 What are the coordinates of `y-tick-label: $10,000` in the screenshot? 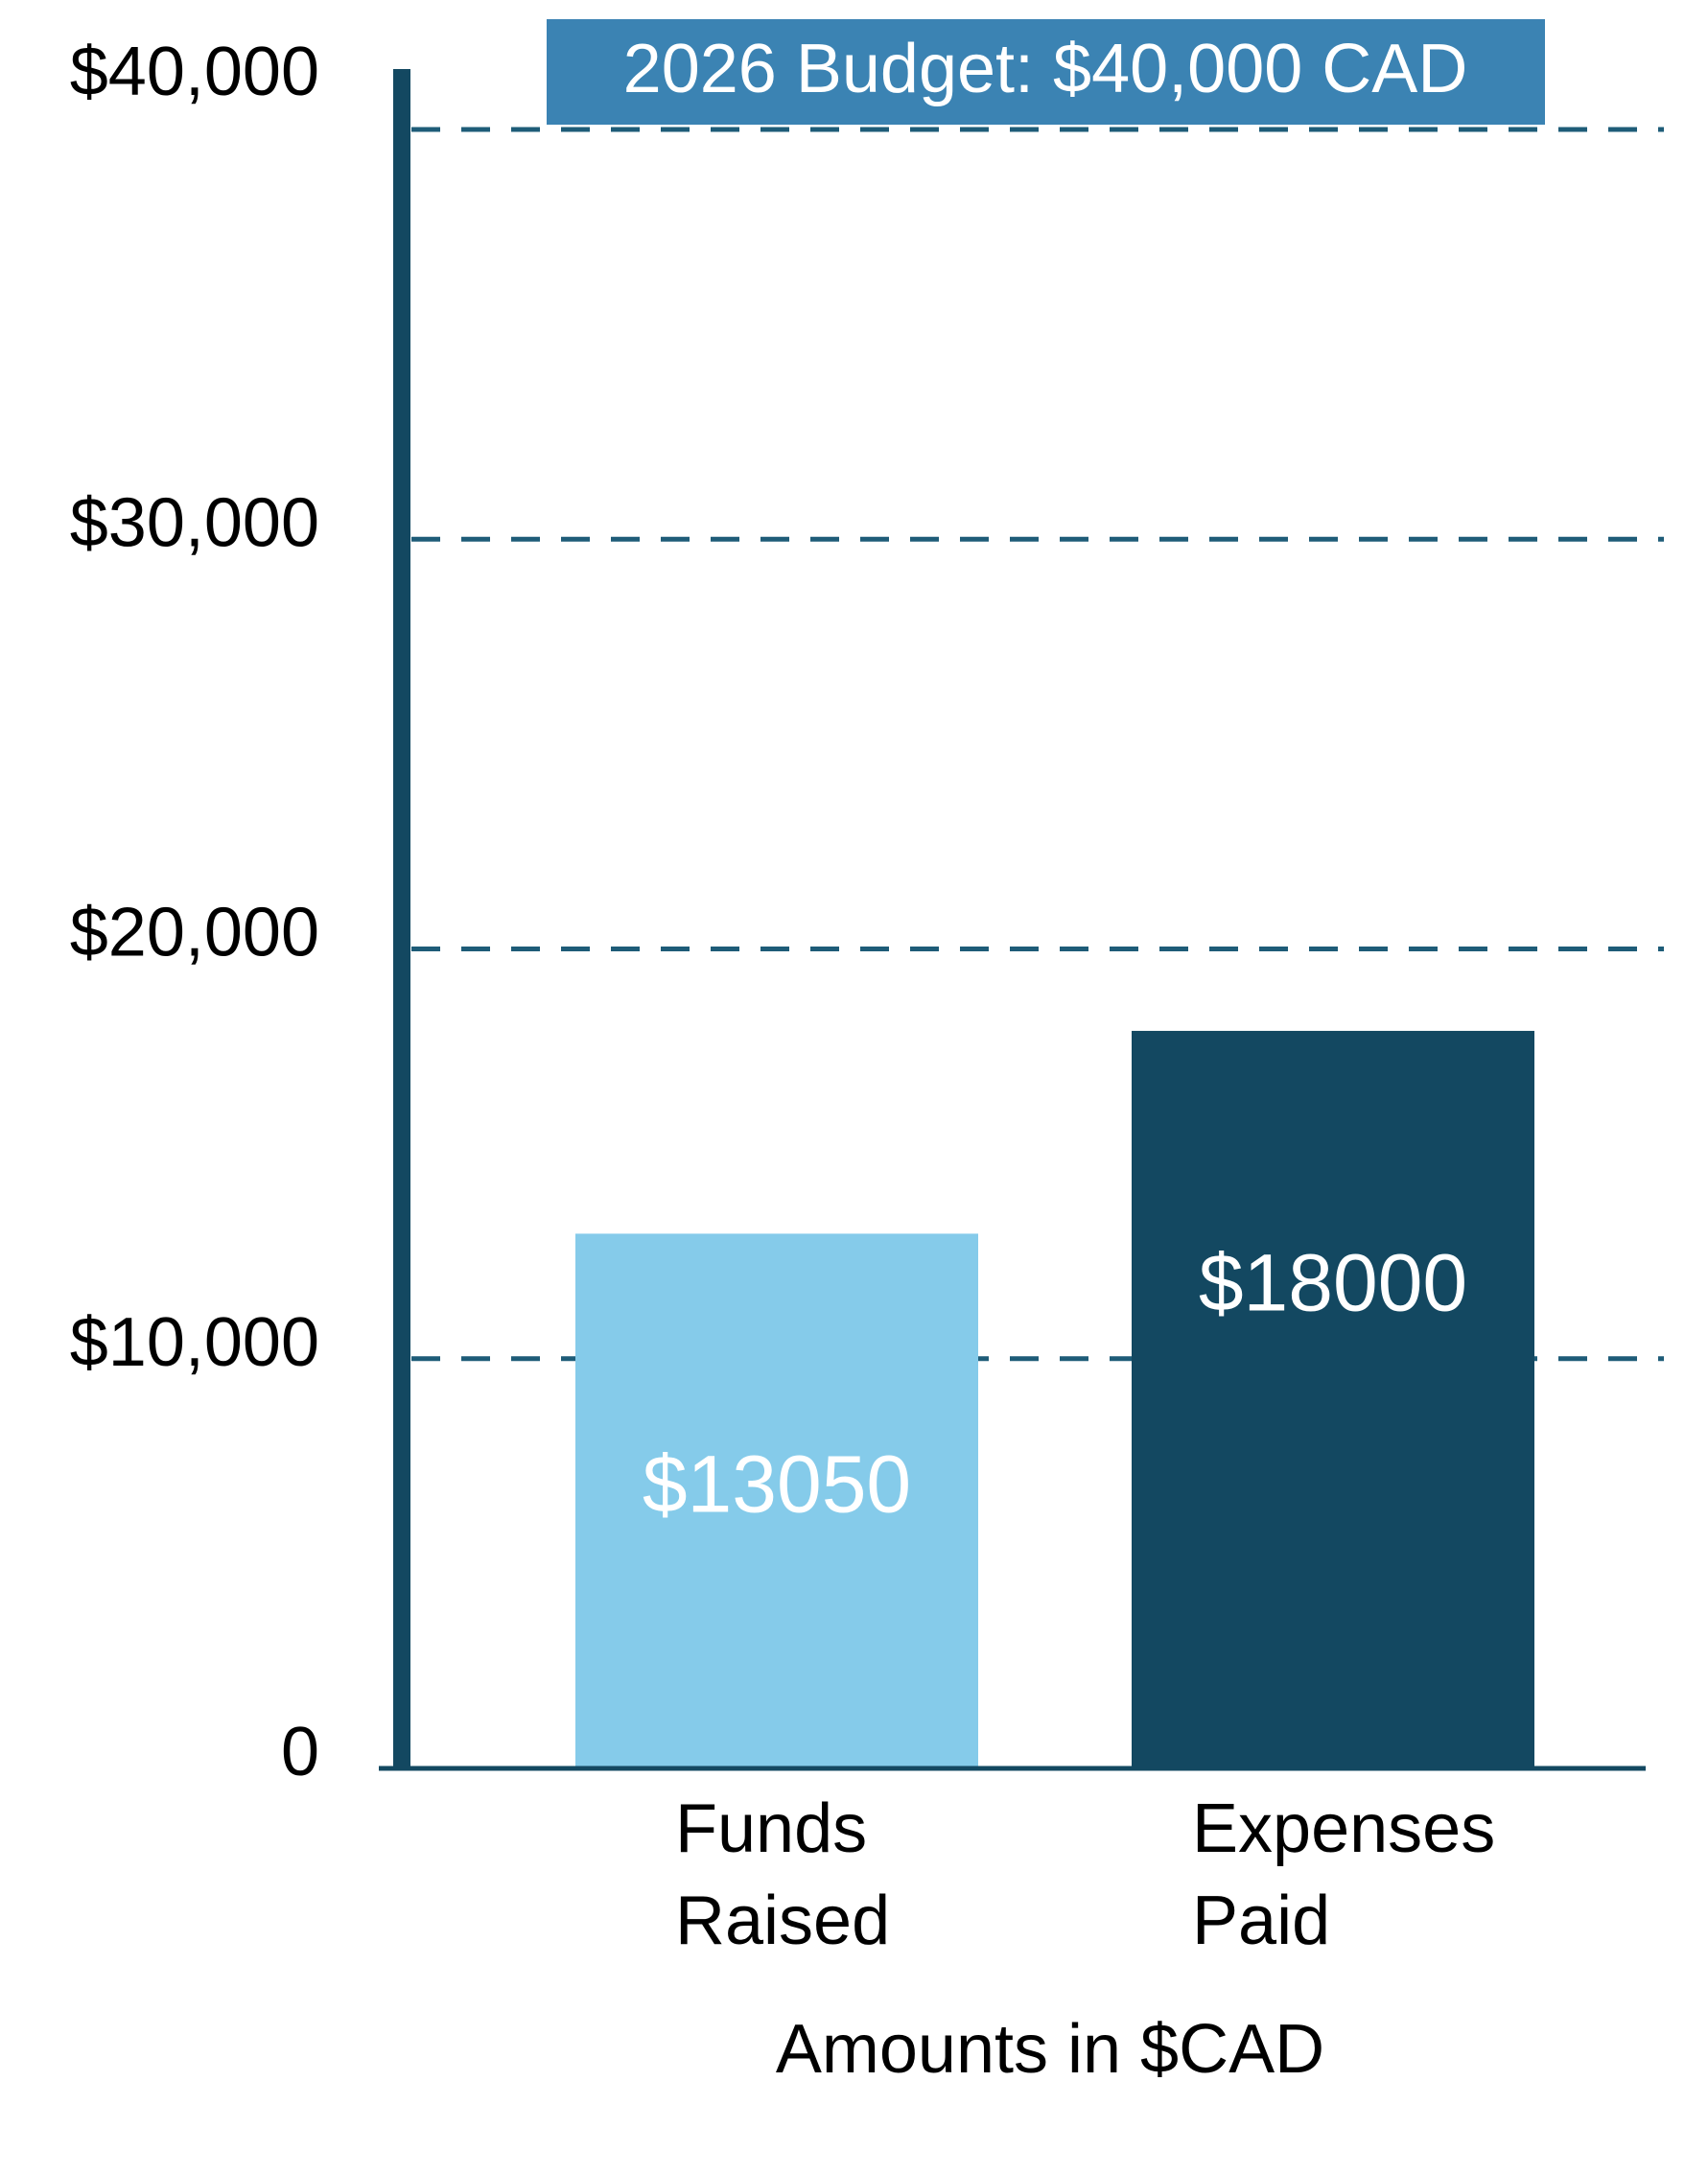 It's located at (195, 1342).